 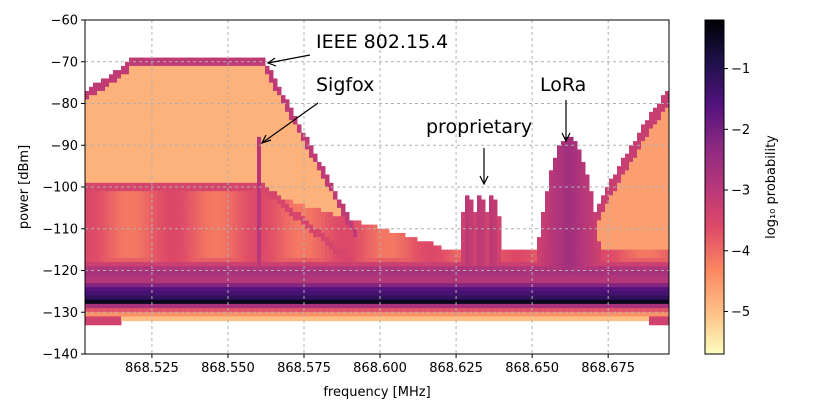 I want to click on annotations: IEEE 802.15.4 Sigfox proprietary LoRa, so click(x=423, y=108).